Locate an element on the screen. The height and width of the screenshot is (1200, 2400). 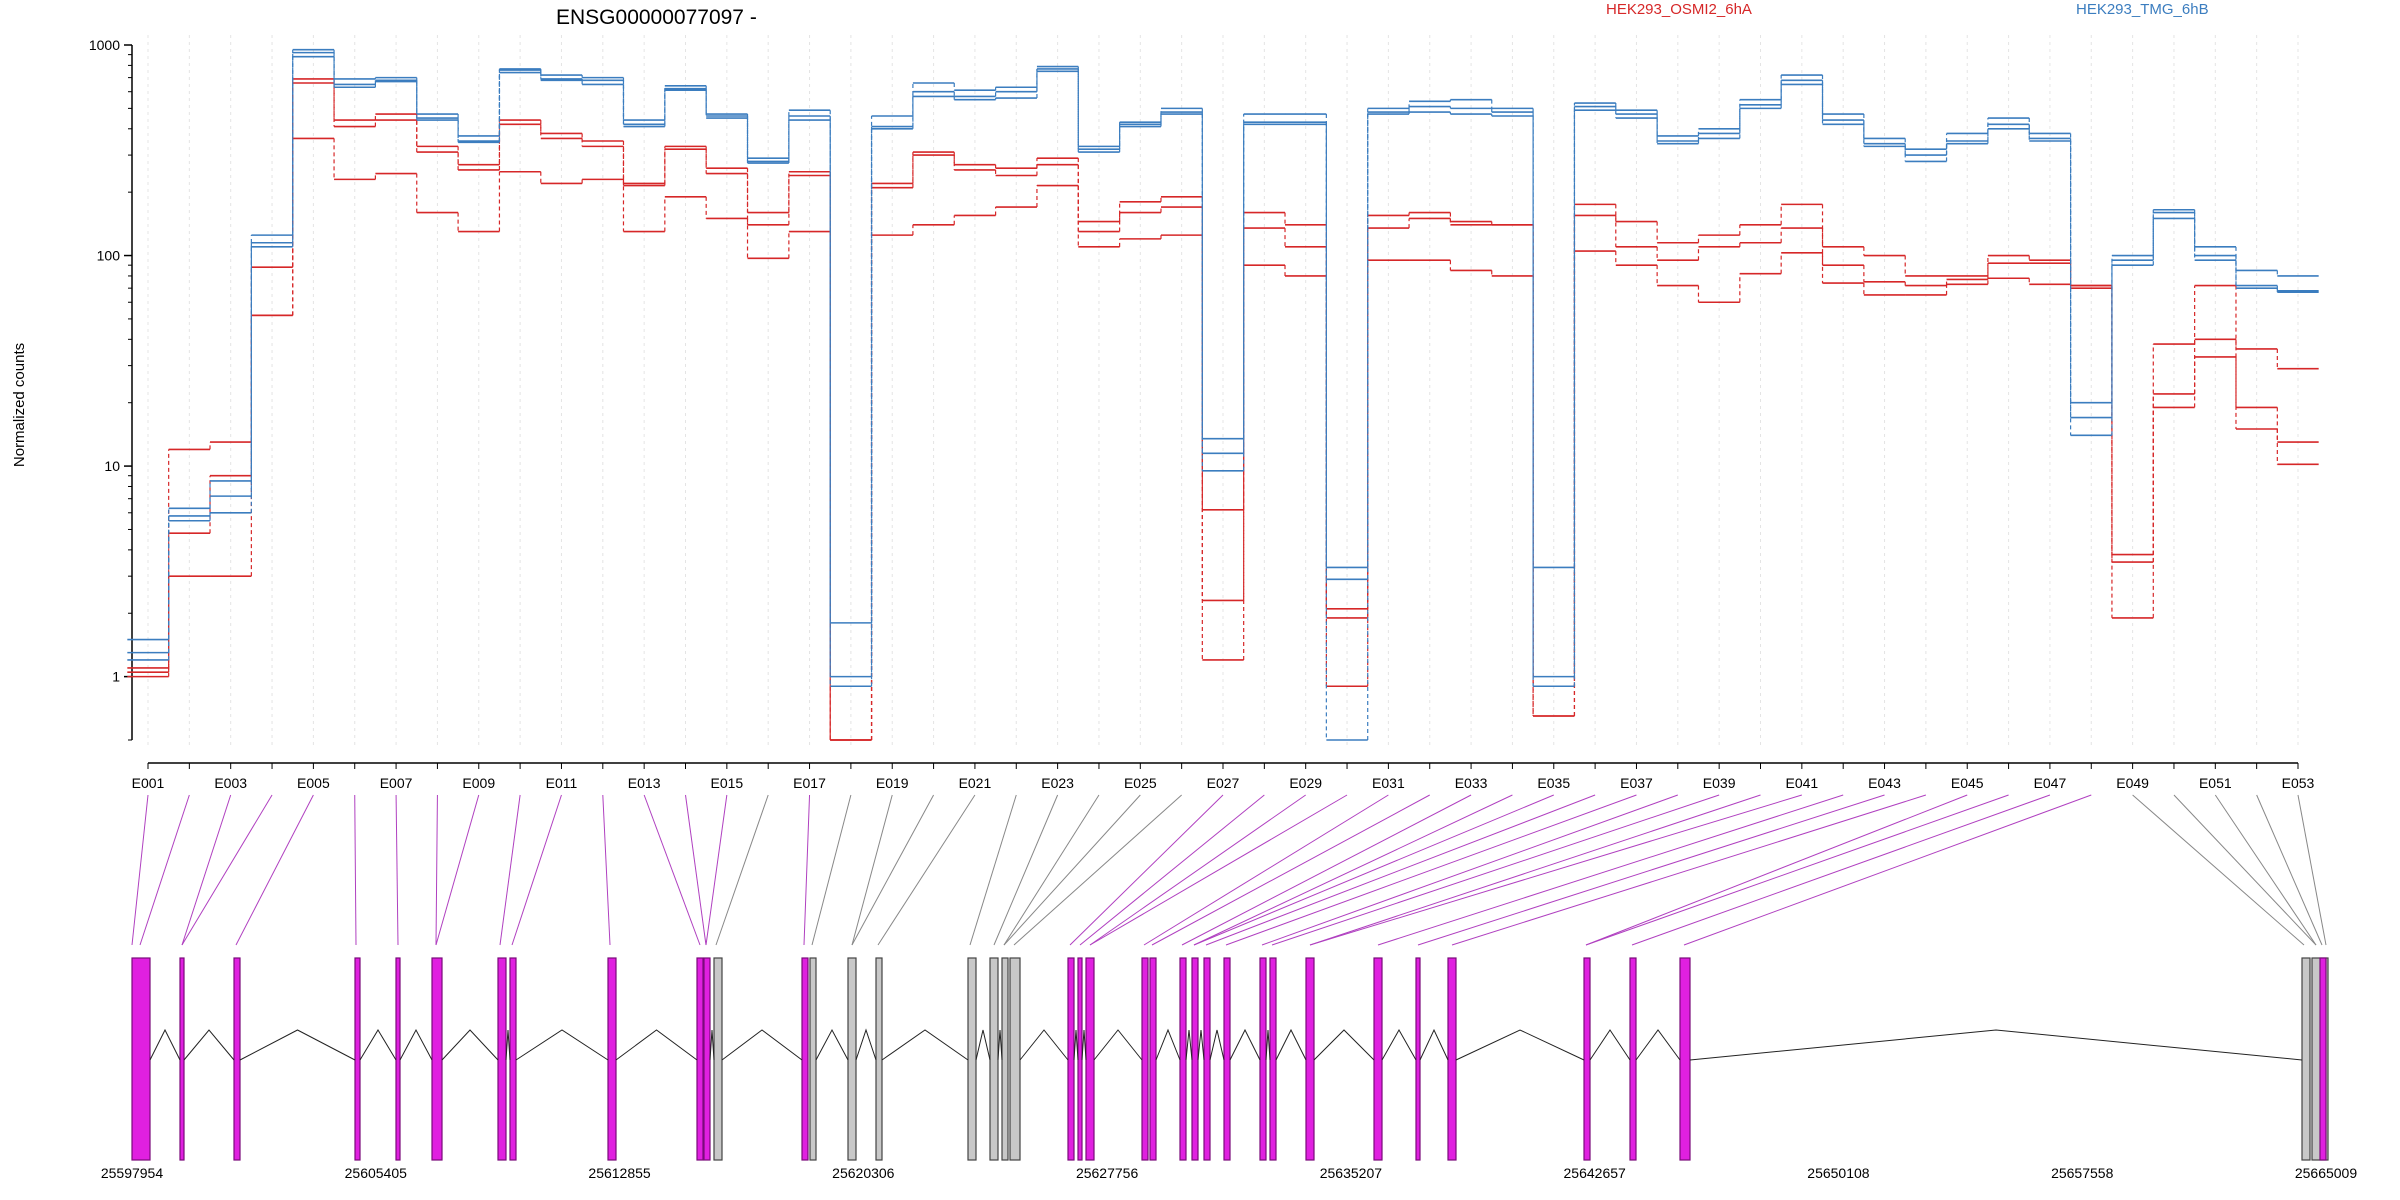
coordinate-label: 25612855 is located at coordinates (619, 1173).